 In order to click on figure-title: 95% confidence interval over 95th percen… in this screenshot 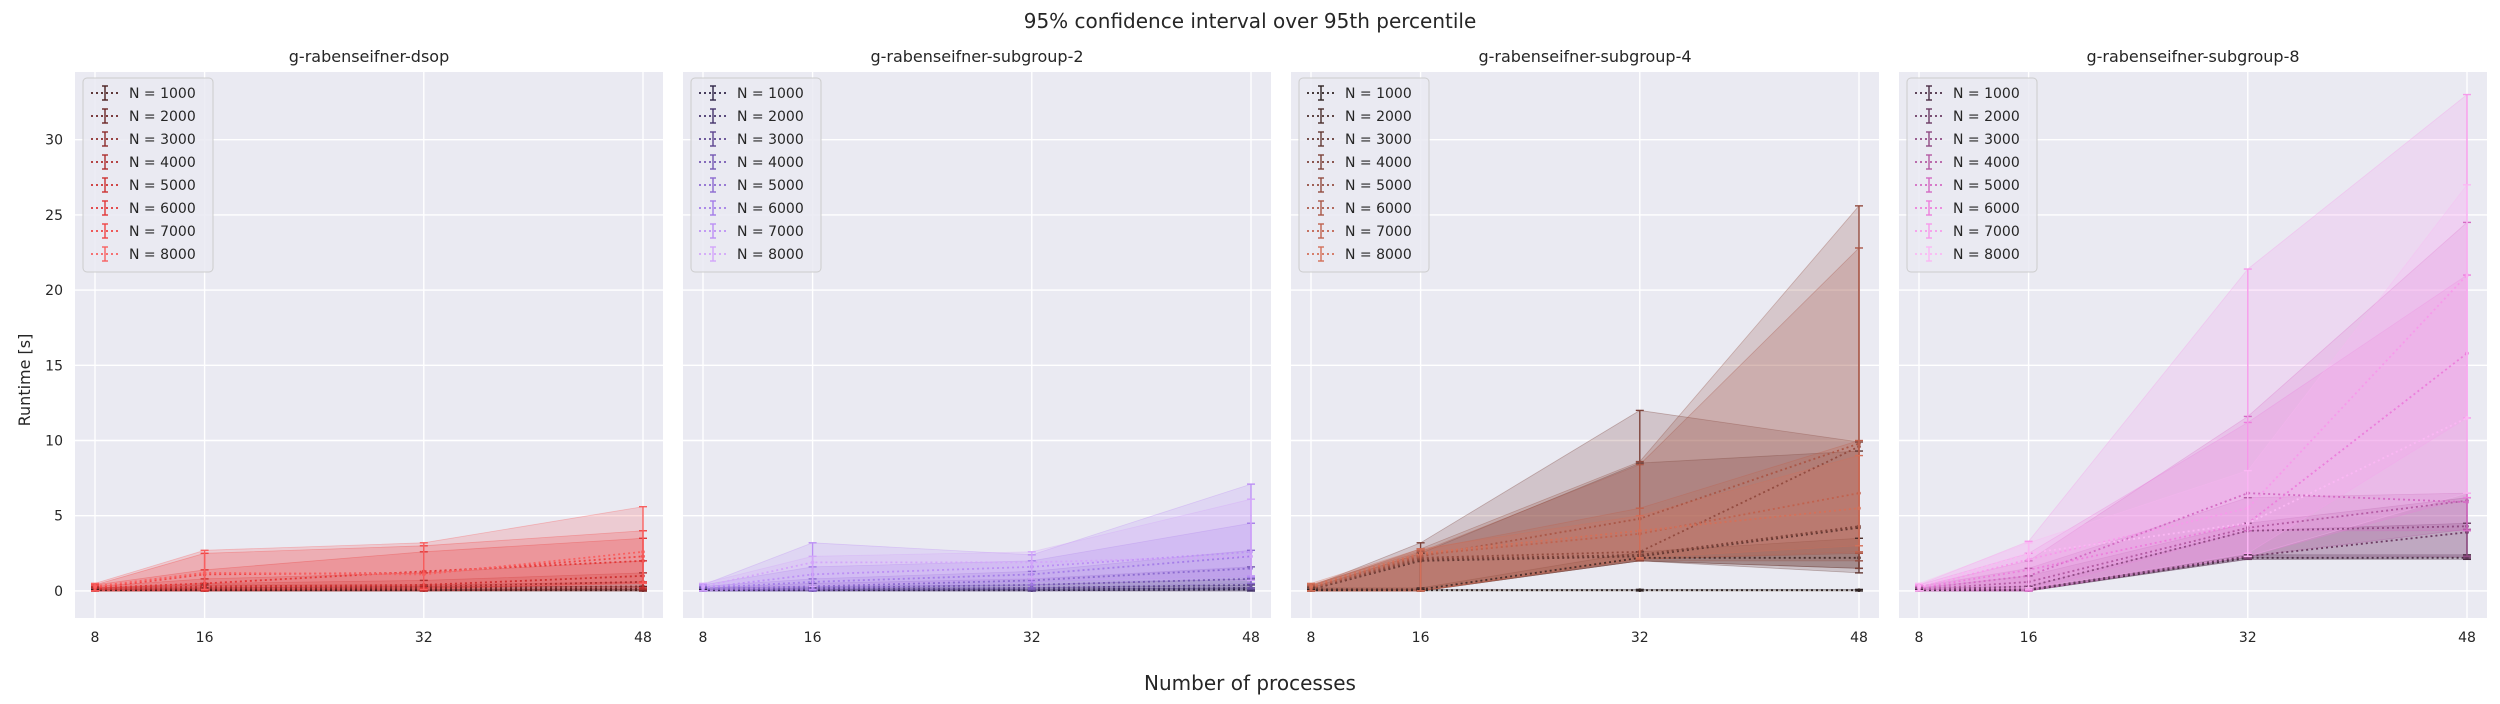, I will do `click(1250, 21)`.